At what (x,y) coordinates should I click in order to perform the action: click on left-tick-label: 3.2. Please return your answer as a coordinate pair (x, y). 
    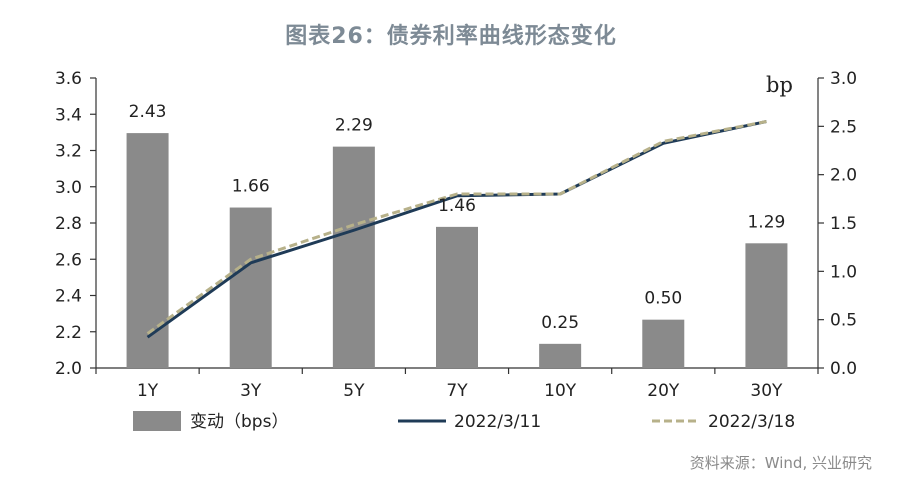
    Looking at the image, I should click on (68, 152).